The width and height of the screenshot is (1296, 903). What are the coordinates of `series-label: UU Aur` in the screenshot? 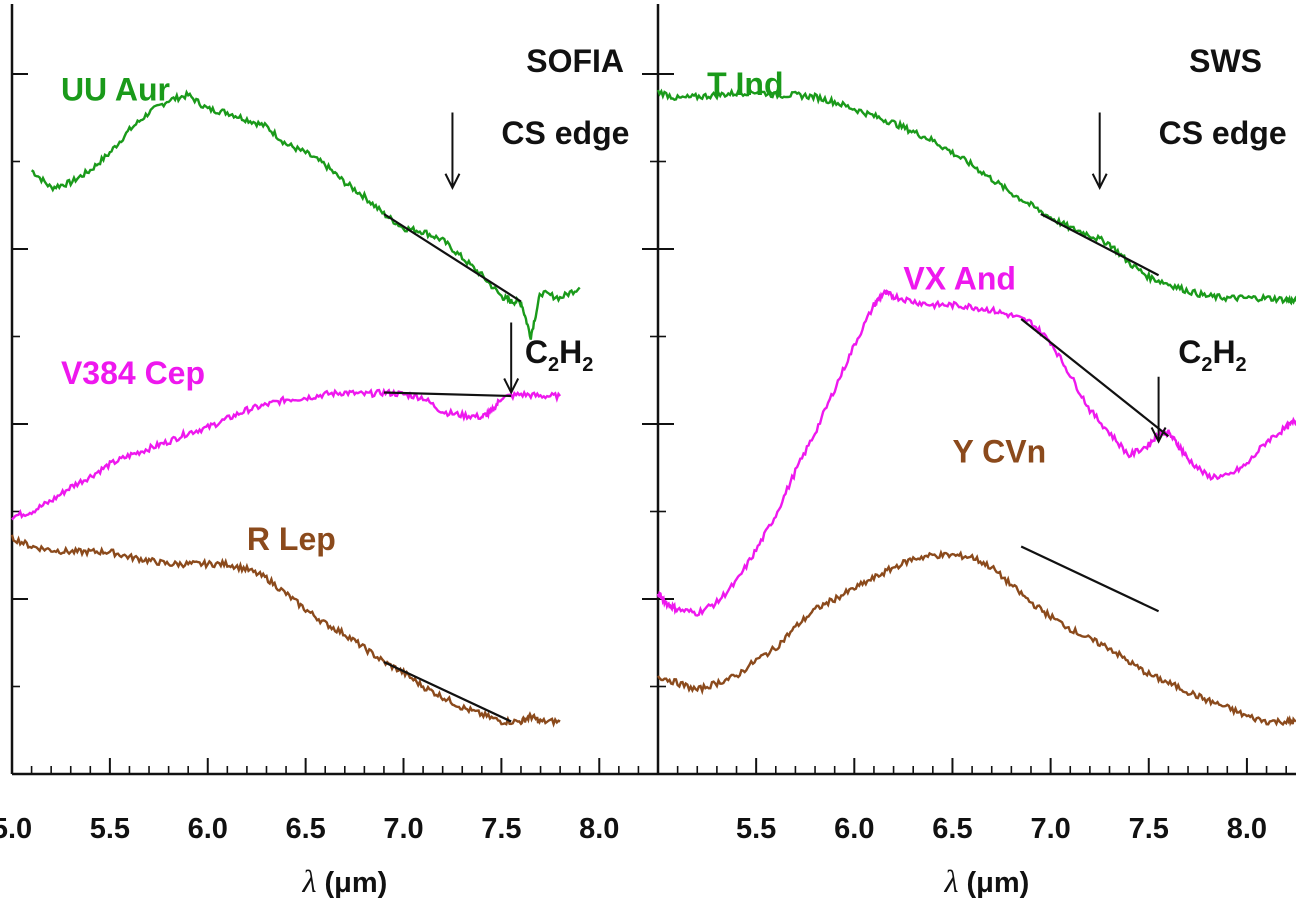 It's located at (115, 89).